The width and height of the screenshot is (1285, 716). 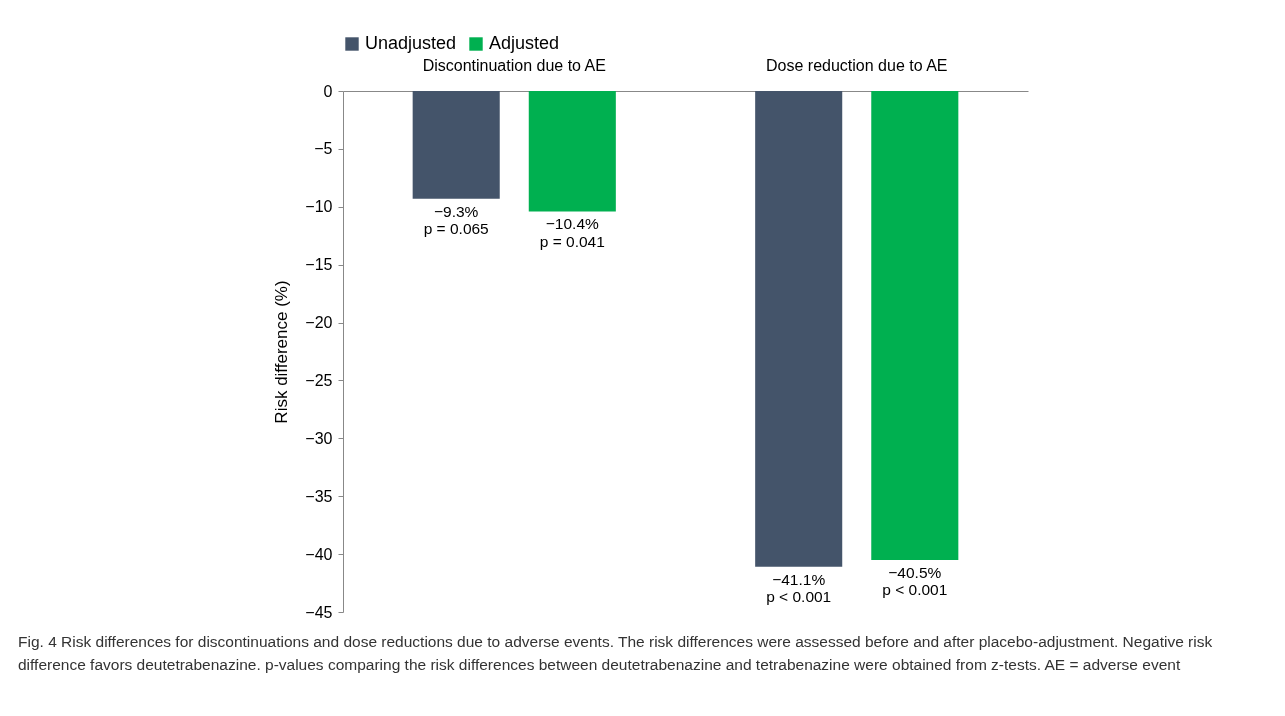 I want to click on legend-label: Adjusted, so click(x=524, y=43).